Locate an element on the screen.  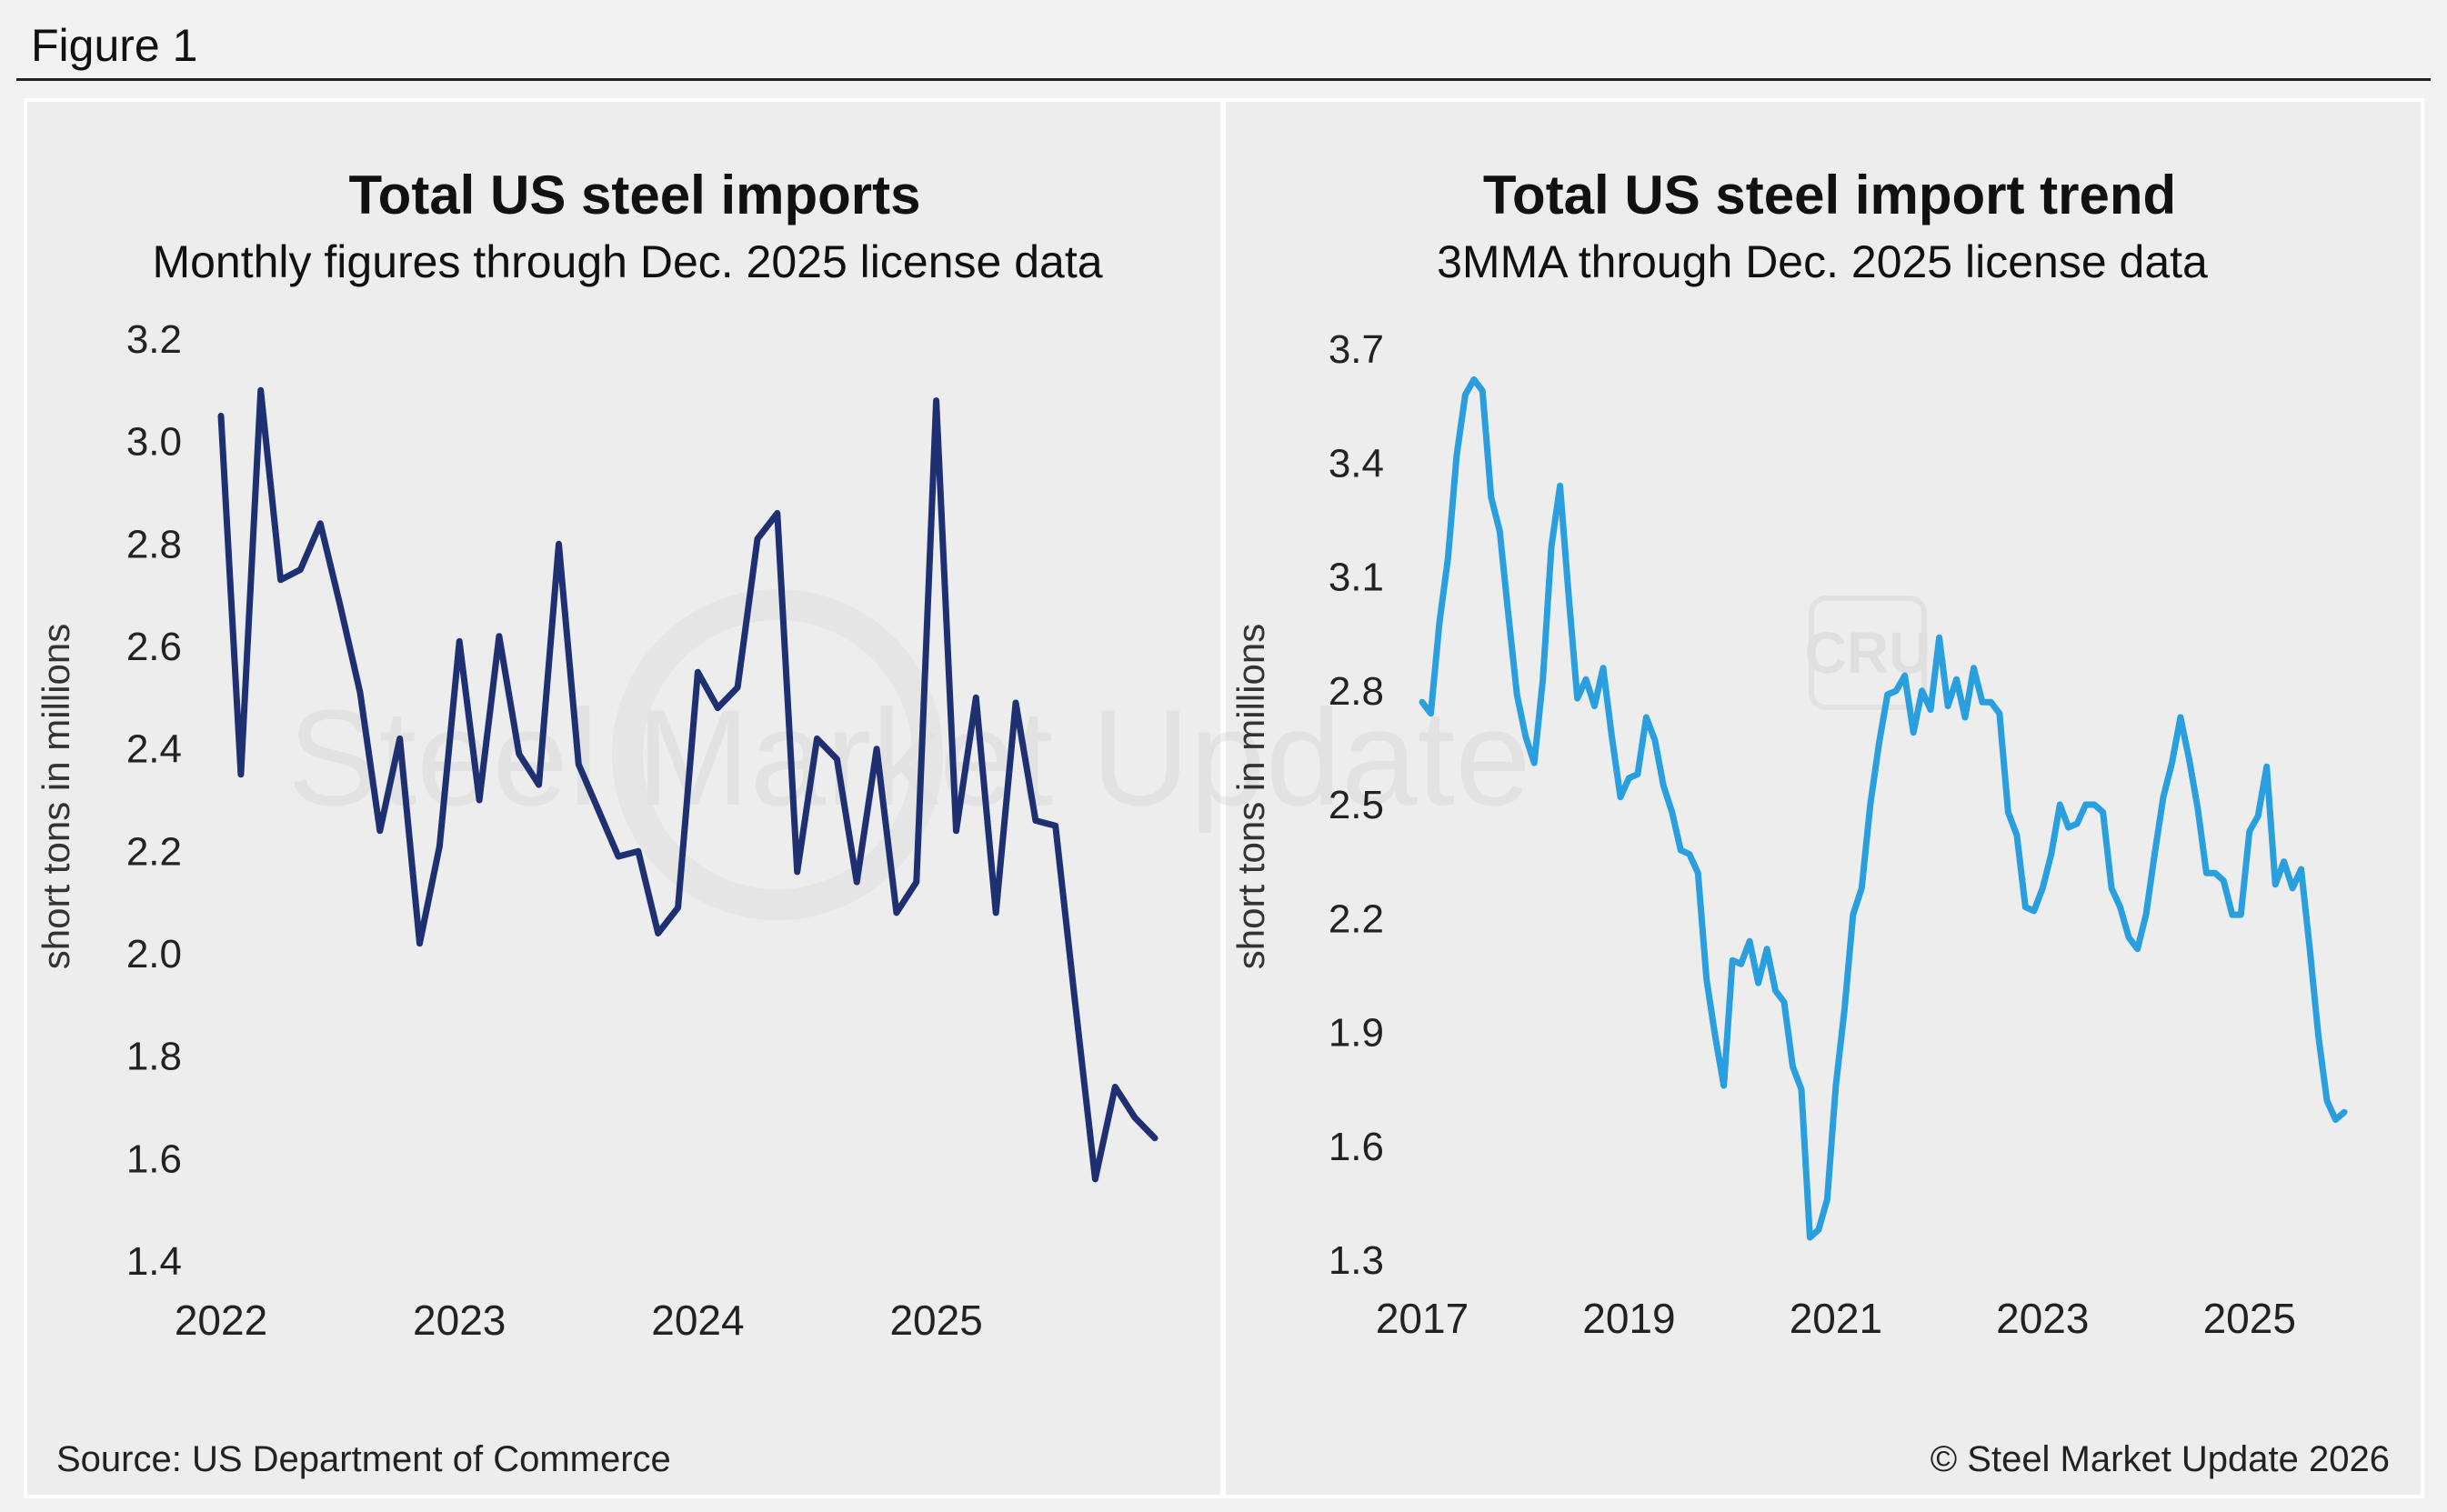
y-tick-label: 1.8 is located at coordinates (154, 1057).